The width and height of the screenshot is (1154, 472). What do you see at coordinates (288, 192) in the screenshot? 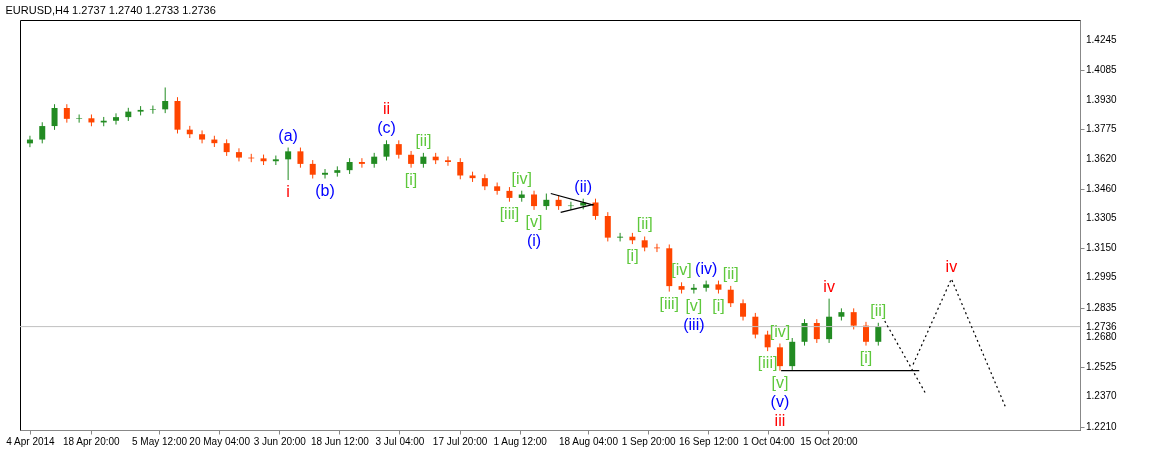
I see `annotation: i` at bounding box center [288, 192].